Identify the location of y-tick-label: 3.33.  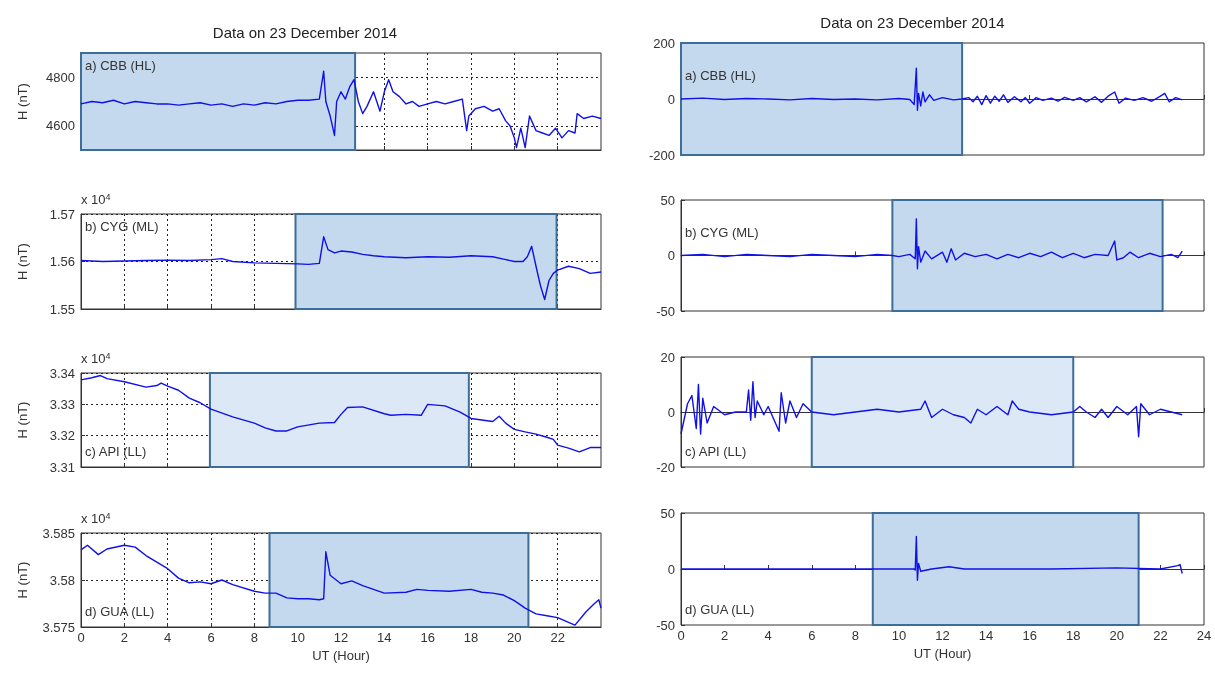
(62, 404).